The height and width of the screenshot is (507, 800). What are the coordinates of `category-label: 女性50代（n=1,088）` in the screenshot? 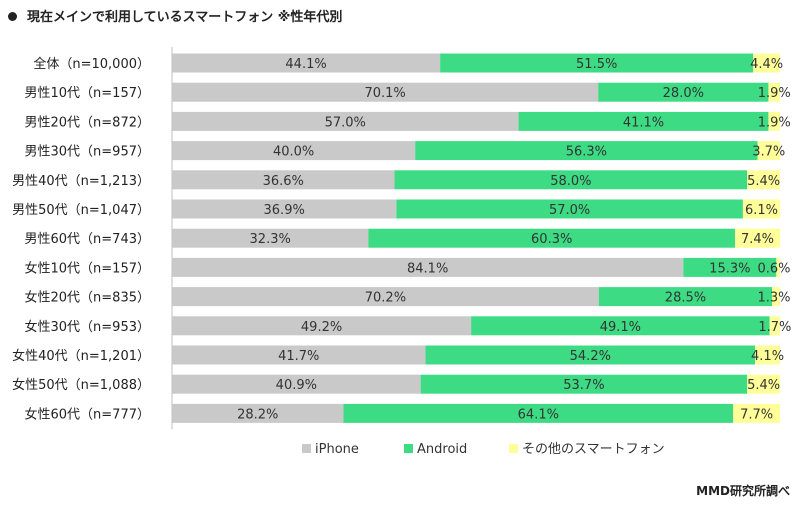 It's located at (81, 385).